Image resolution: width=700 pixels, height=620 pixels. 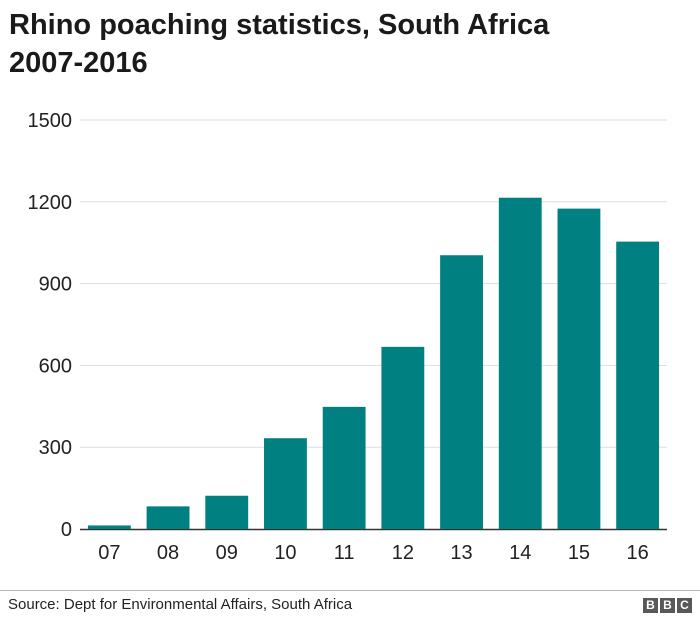 I want to click on x-tick-label: 07, so click(x=109, y=553).